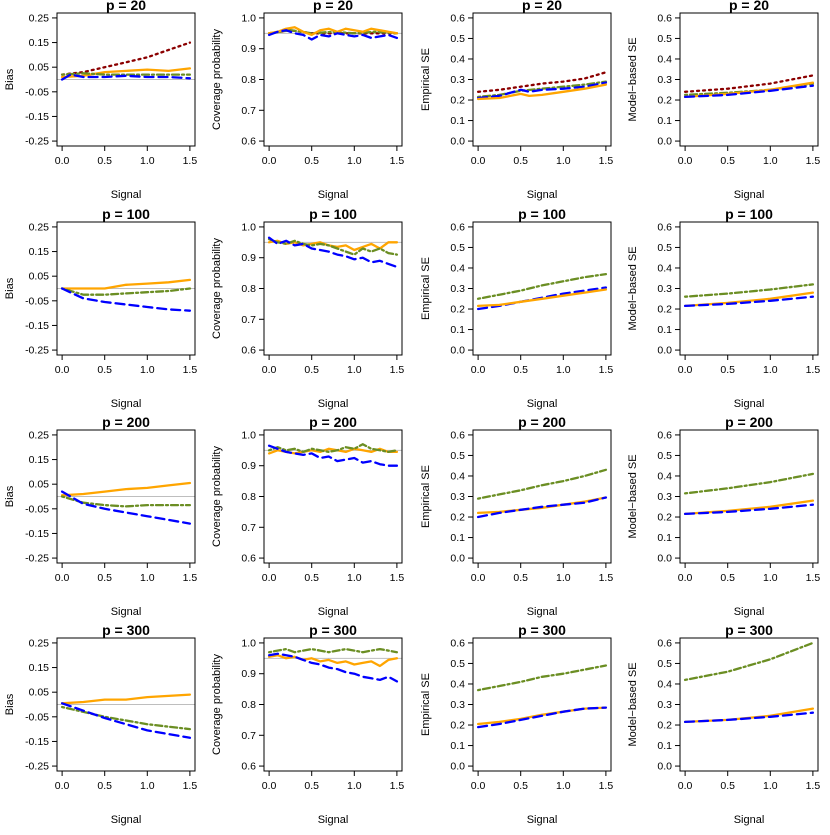 The width and height of the screenshot is (830, 835). Describe the element at coordinates (37, 767) in the screenshot. I see `y-tick-label: -0.25` at that location.